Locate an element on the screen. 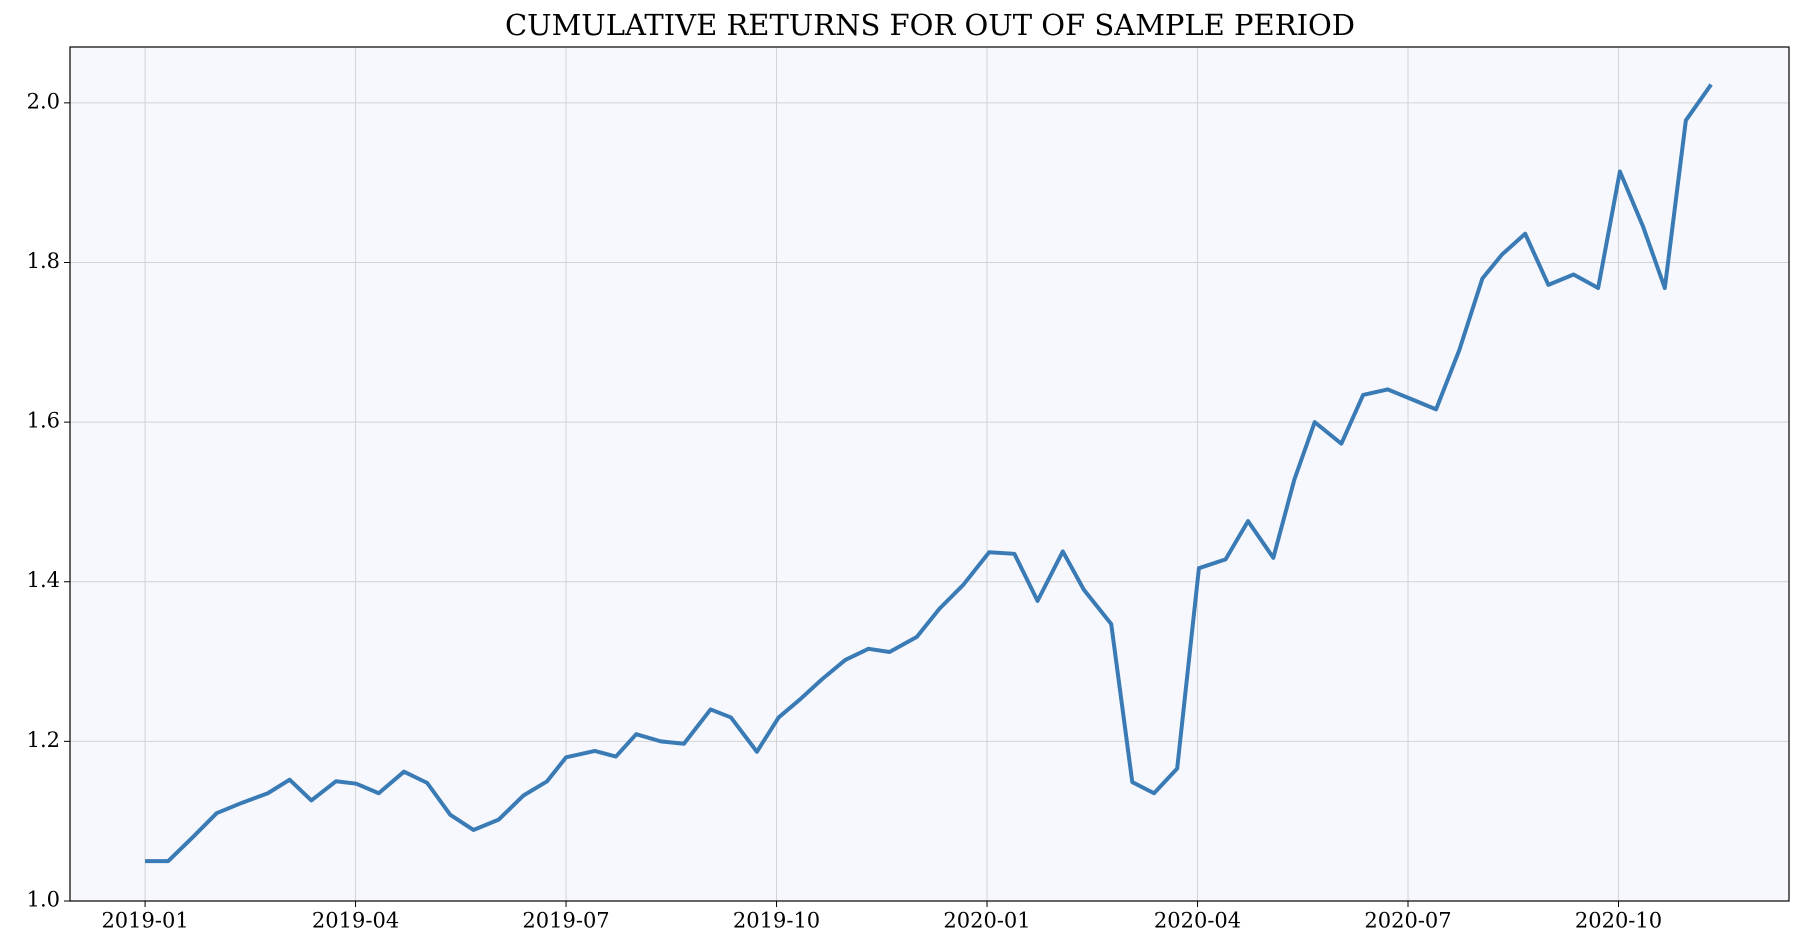 This screenshot has height=950, width=1812. x-tick-label: 2020-10 is located at coordinates (1618, 921).